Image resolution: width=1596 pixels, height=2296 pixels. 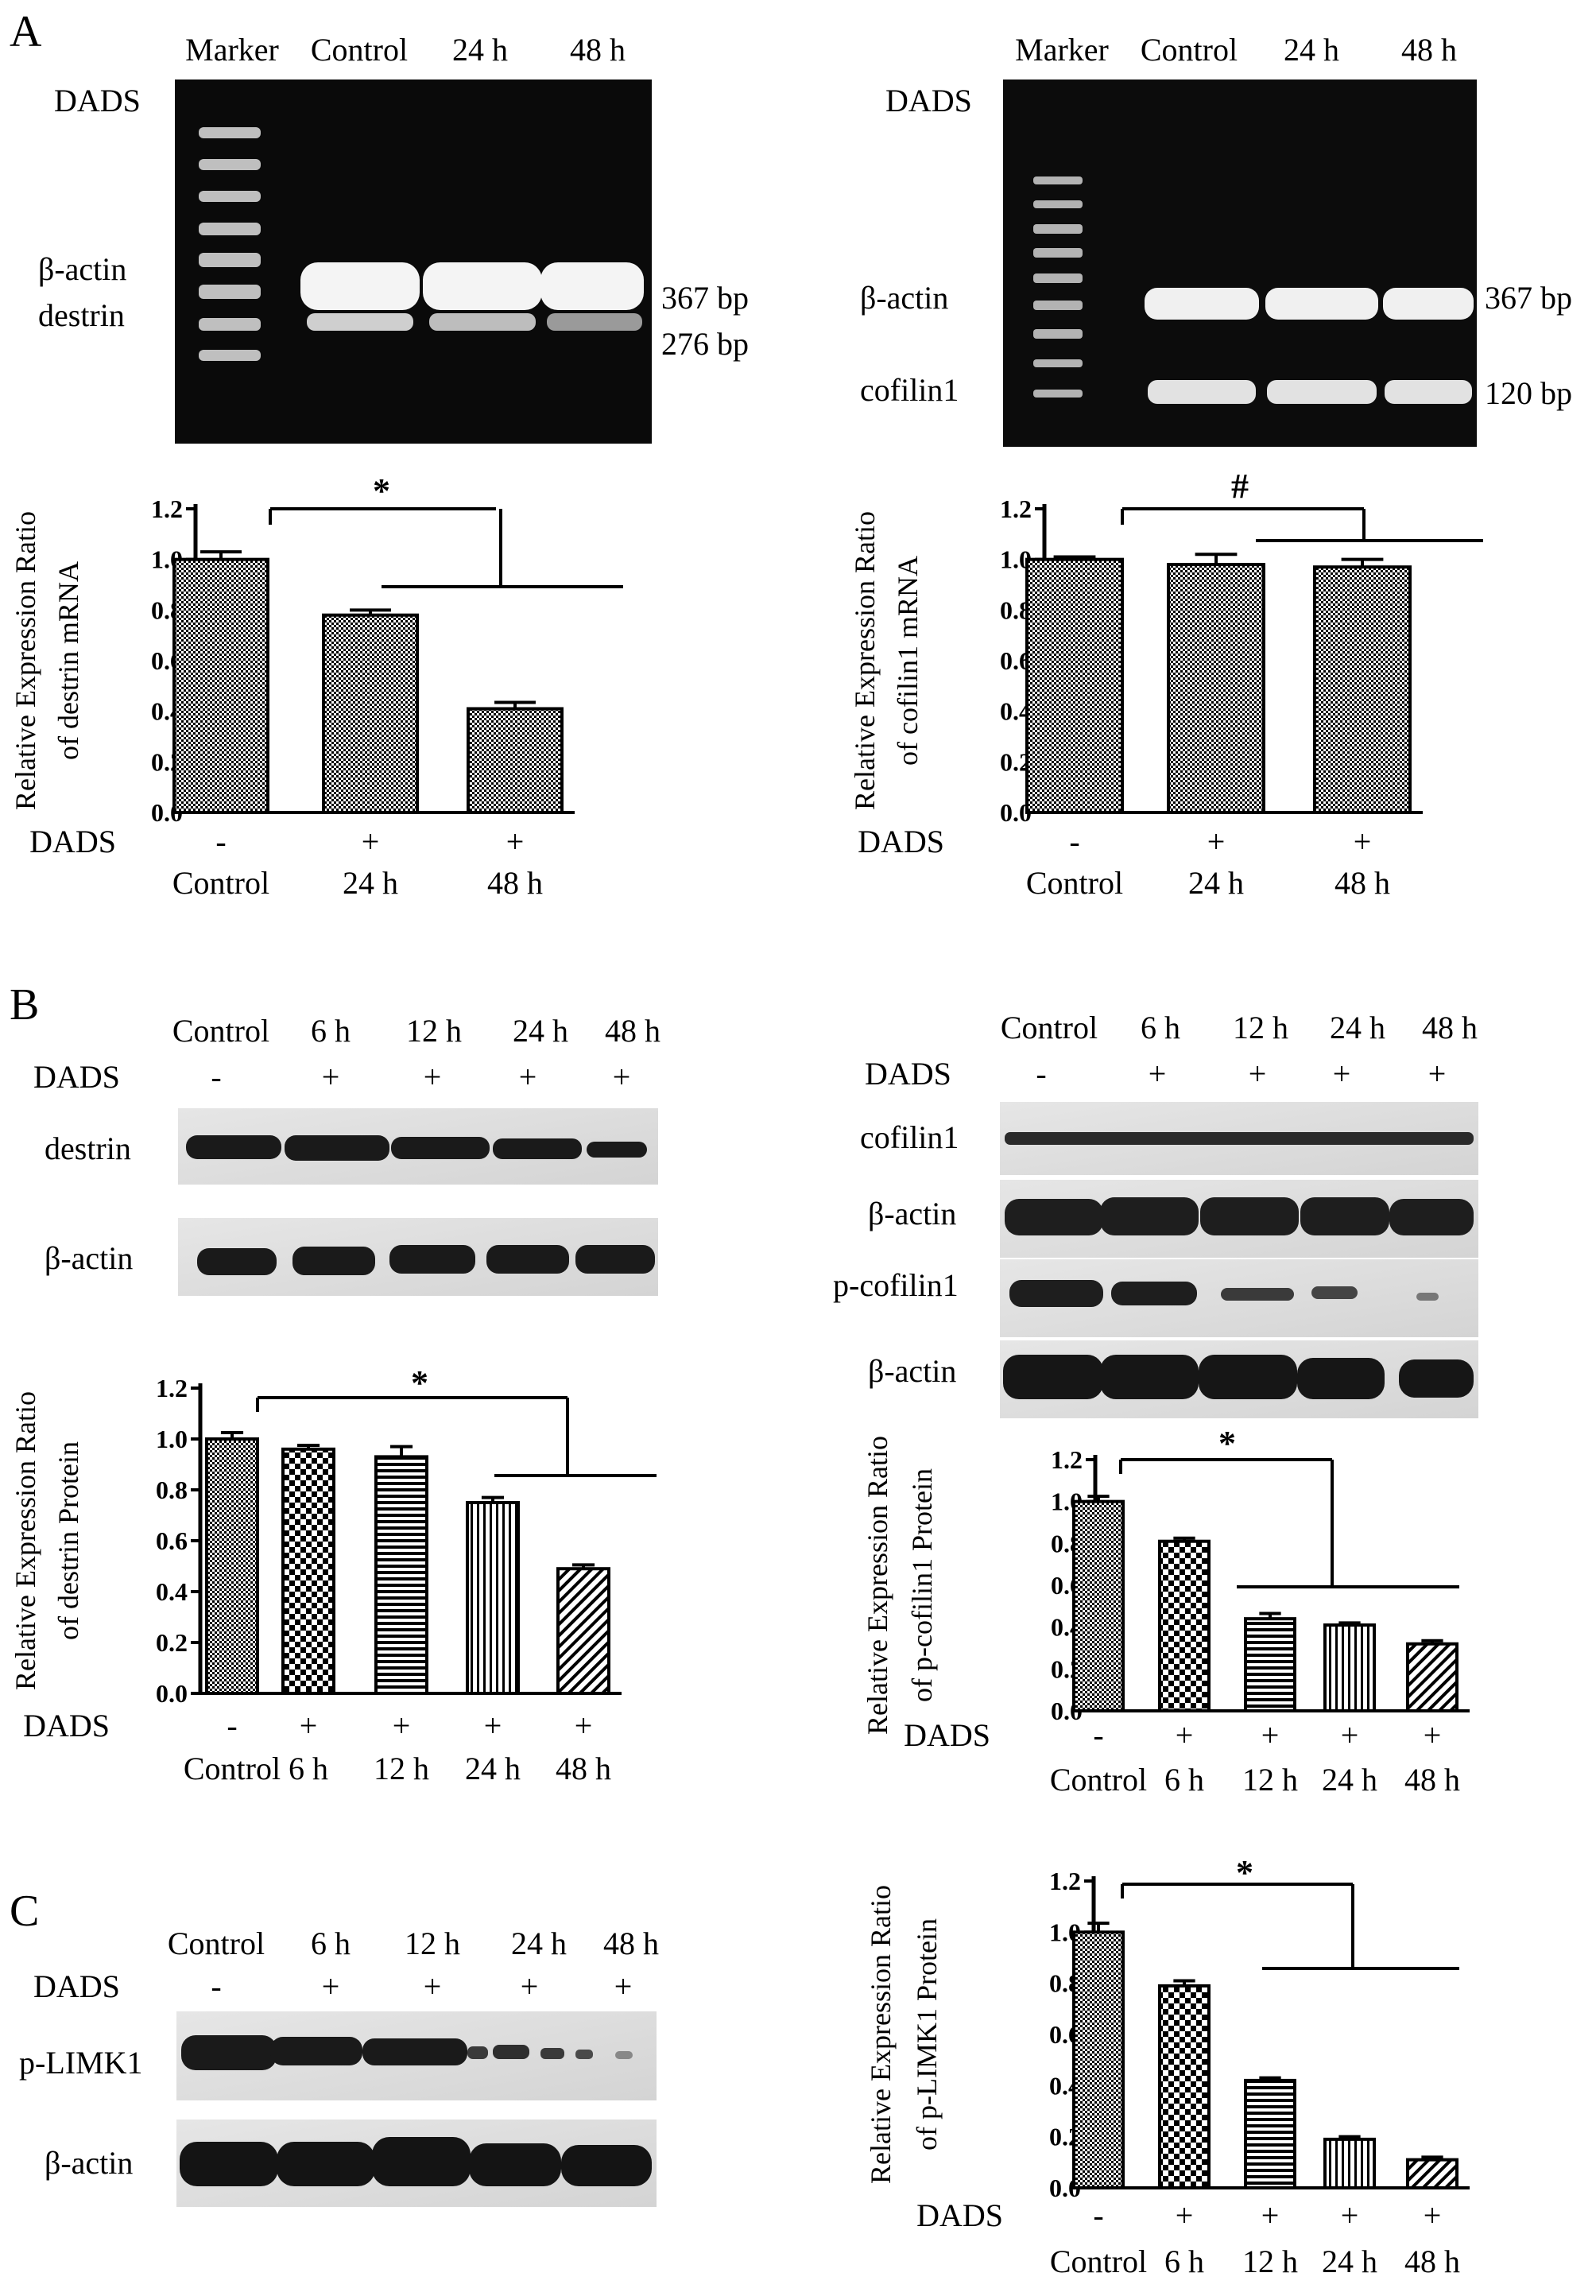 What do you see at coordinates (908, 661) in the screenshot?
I see `y-axis-label: of cofilin1 mRNA` at bounding box center [908, 661].